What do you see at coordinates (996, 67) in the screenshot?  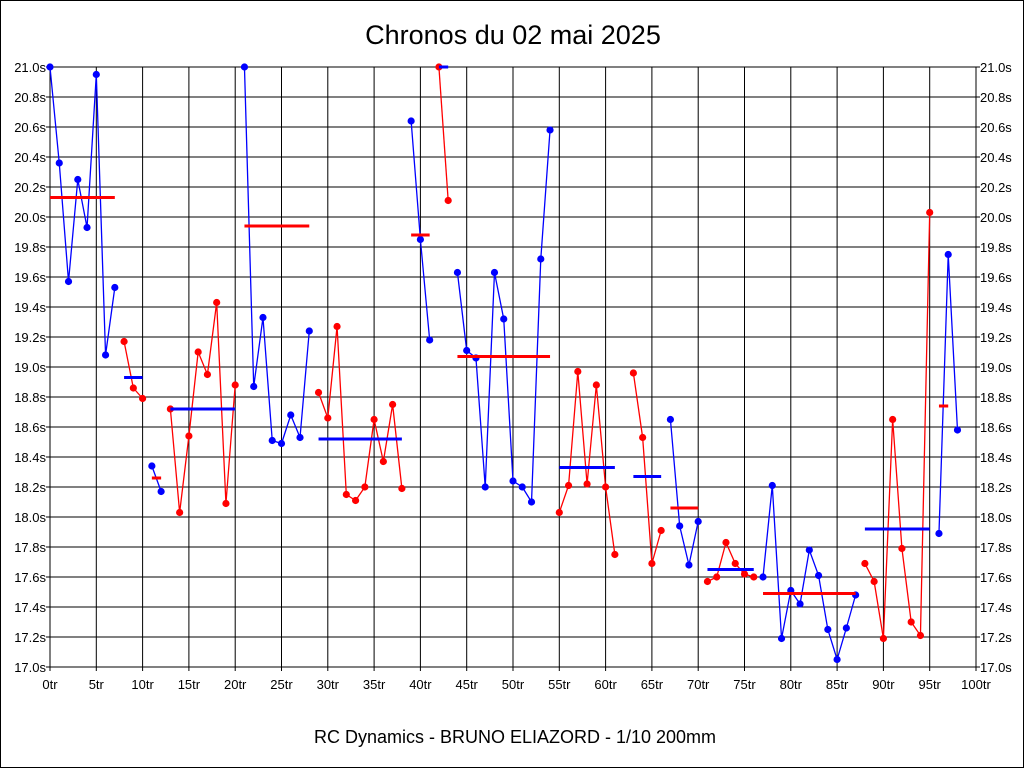 I see `y-tick-label-right: 21.0s` at bounding box center [996, 67].